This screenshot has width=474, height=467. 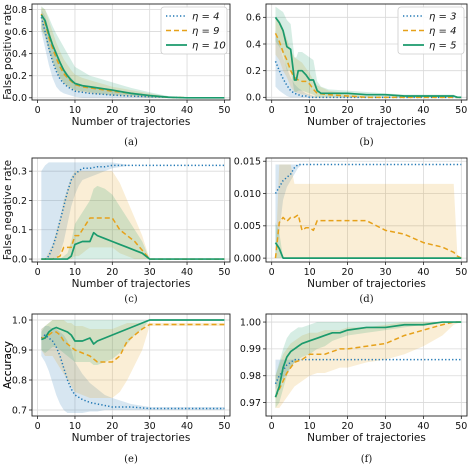 I want to click on panel-caption: (d), so click(x=366, y=299).